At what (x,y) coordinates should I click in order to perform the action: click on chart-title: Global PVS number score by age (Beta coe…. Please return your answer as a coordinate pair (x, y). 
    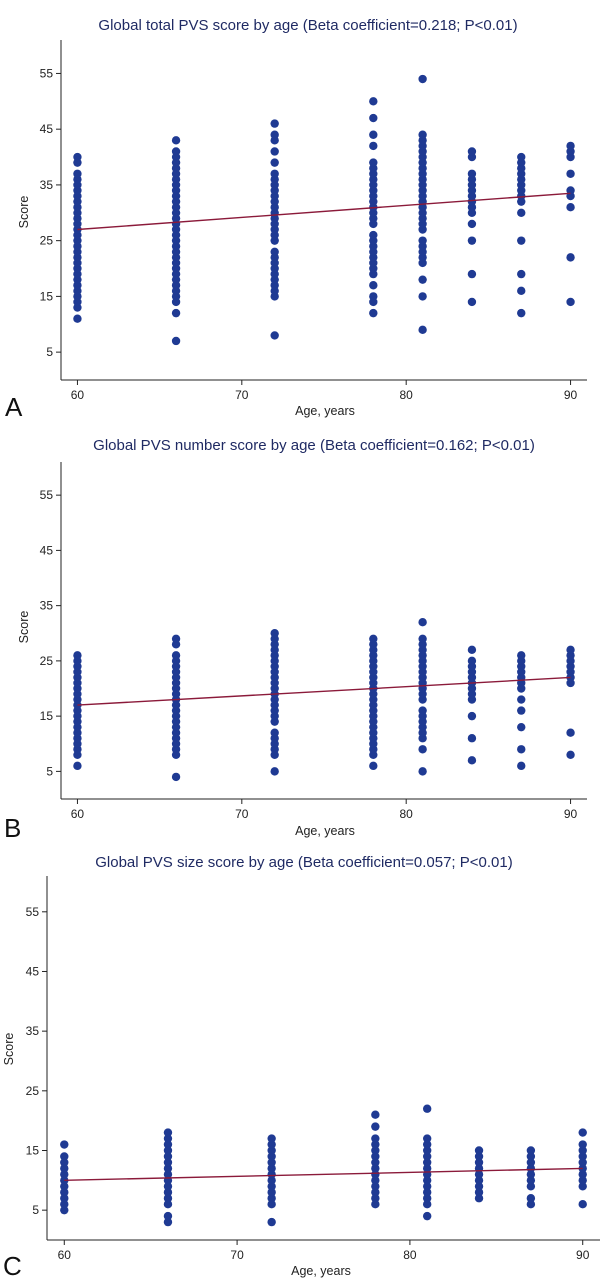
    Looking at the image, I should click on (314, 445).